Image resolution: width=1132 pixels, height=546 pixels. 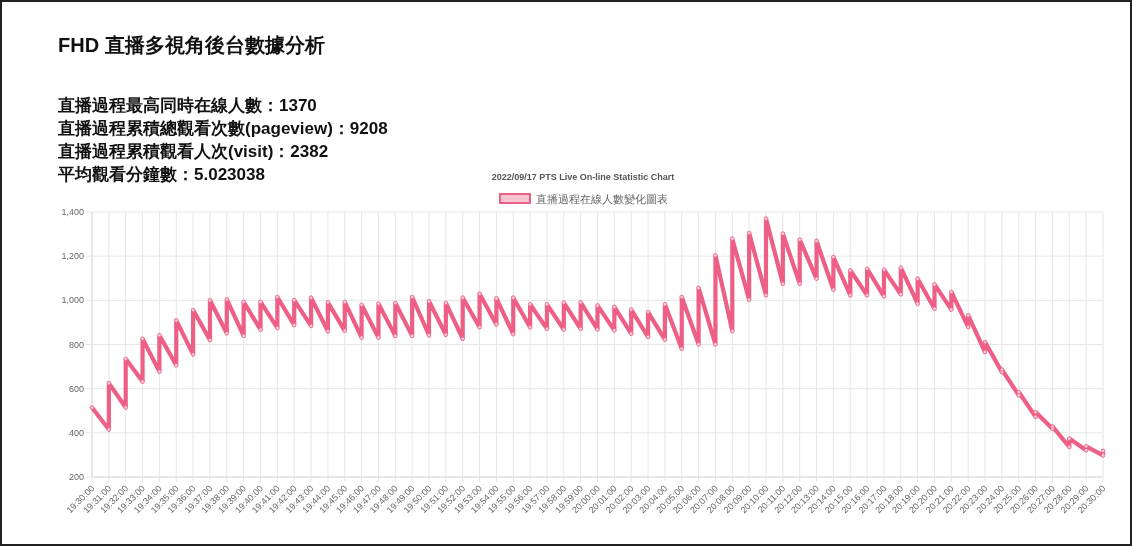 I want to click on text: 直播過程累積總觀看次數(pageview)：9208, so click(x=222, y=128).